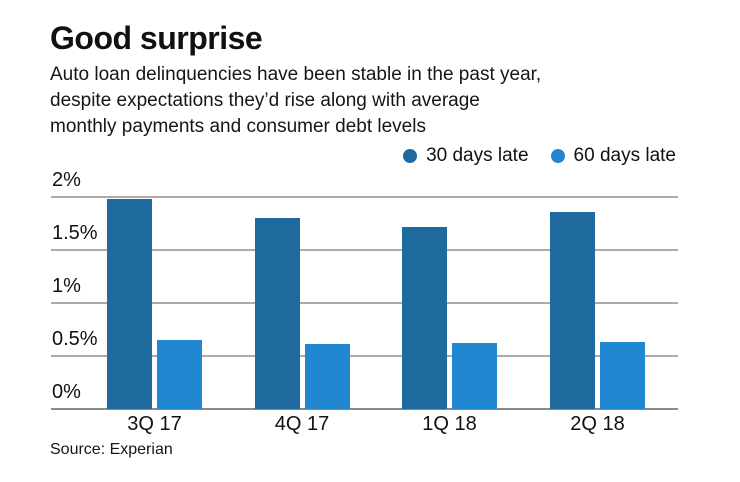  I want to click on x-tick-label-2q-18: 2Q 18, so click(597, 424).